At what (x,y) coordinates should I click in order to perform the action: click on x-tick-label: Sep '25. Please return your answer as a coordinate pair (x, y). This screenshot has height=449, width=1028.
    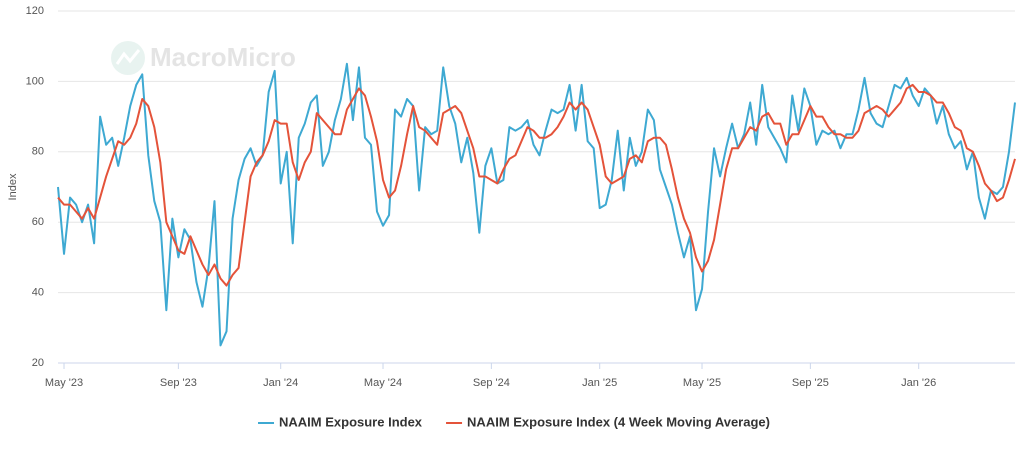
    Looking at the image, I should click on (810, 383).